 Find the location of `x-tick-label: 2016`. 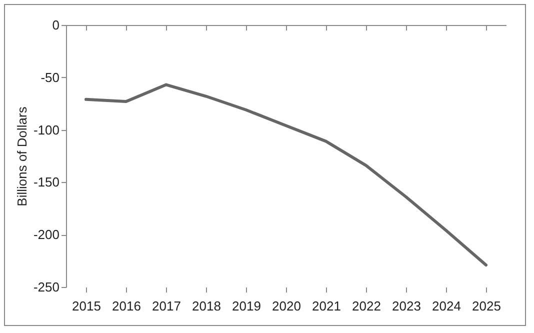

x-tick-label: 2016 is located at coordinates (126, 306).